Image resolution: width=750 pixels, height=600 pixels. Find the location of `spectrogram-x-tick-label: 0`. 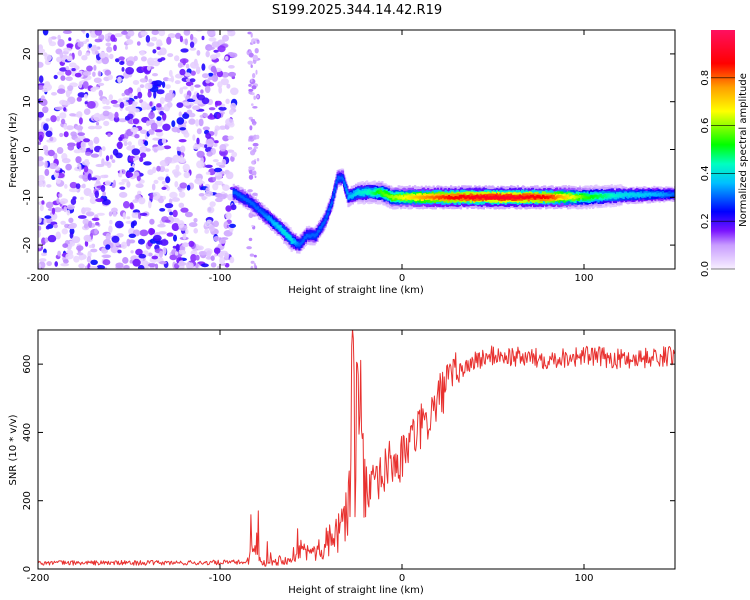

spectrogram-x-tick-label: 0 is located at coordinates (402, 278).